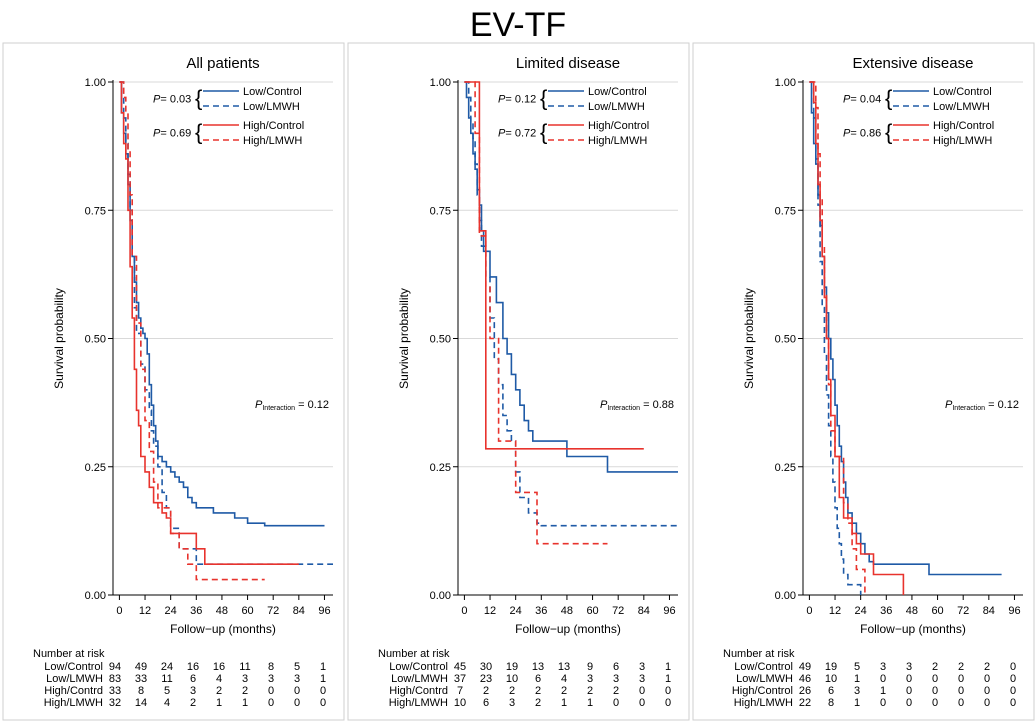  Describe the element at coordinates (141, 703) in the screenshot. I see `risk-cell: 14` at that location.